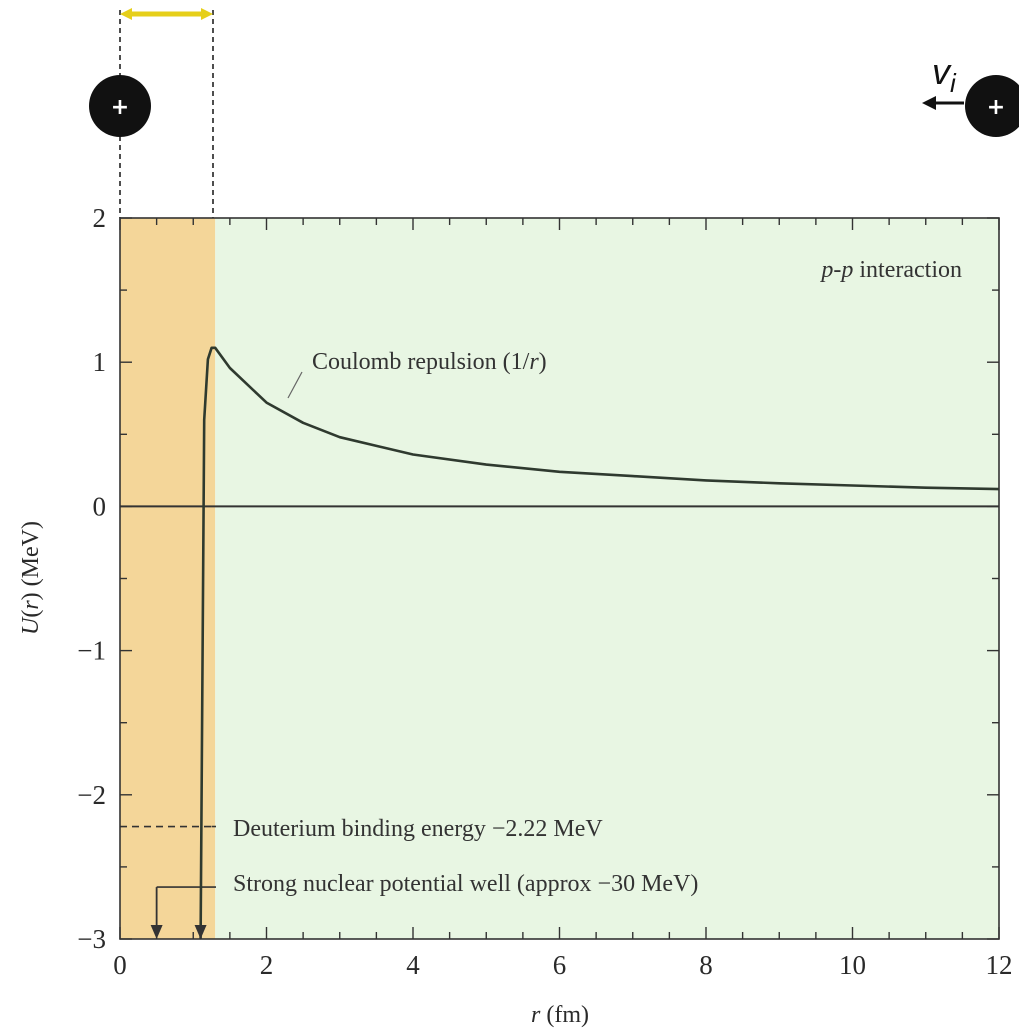  What do you see at coordinates (31, 578) in the screenshot?
I see `y-axis-title: U(r) (MeV)` at bounding box center [31, 578].